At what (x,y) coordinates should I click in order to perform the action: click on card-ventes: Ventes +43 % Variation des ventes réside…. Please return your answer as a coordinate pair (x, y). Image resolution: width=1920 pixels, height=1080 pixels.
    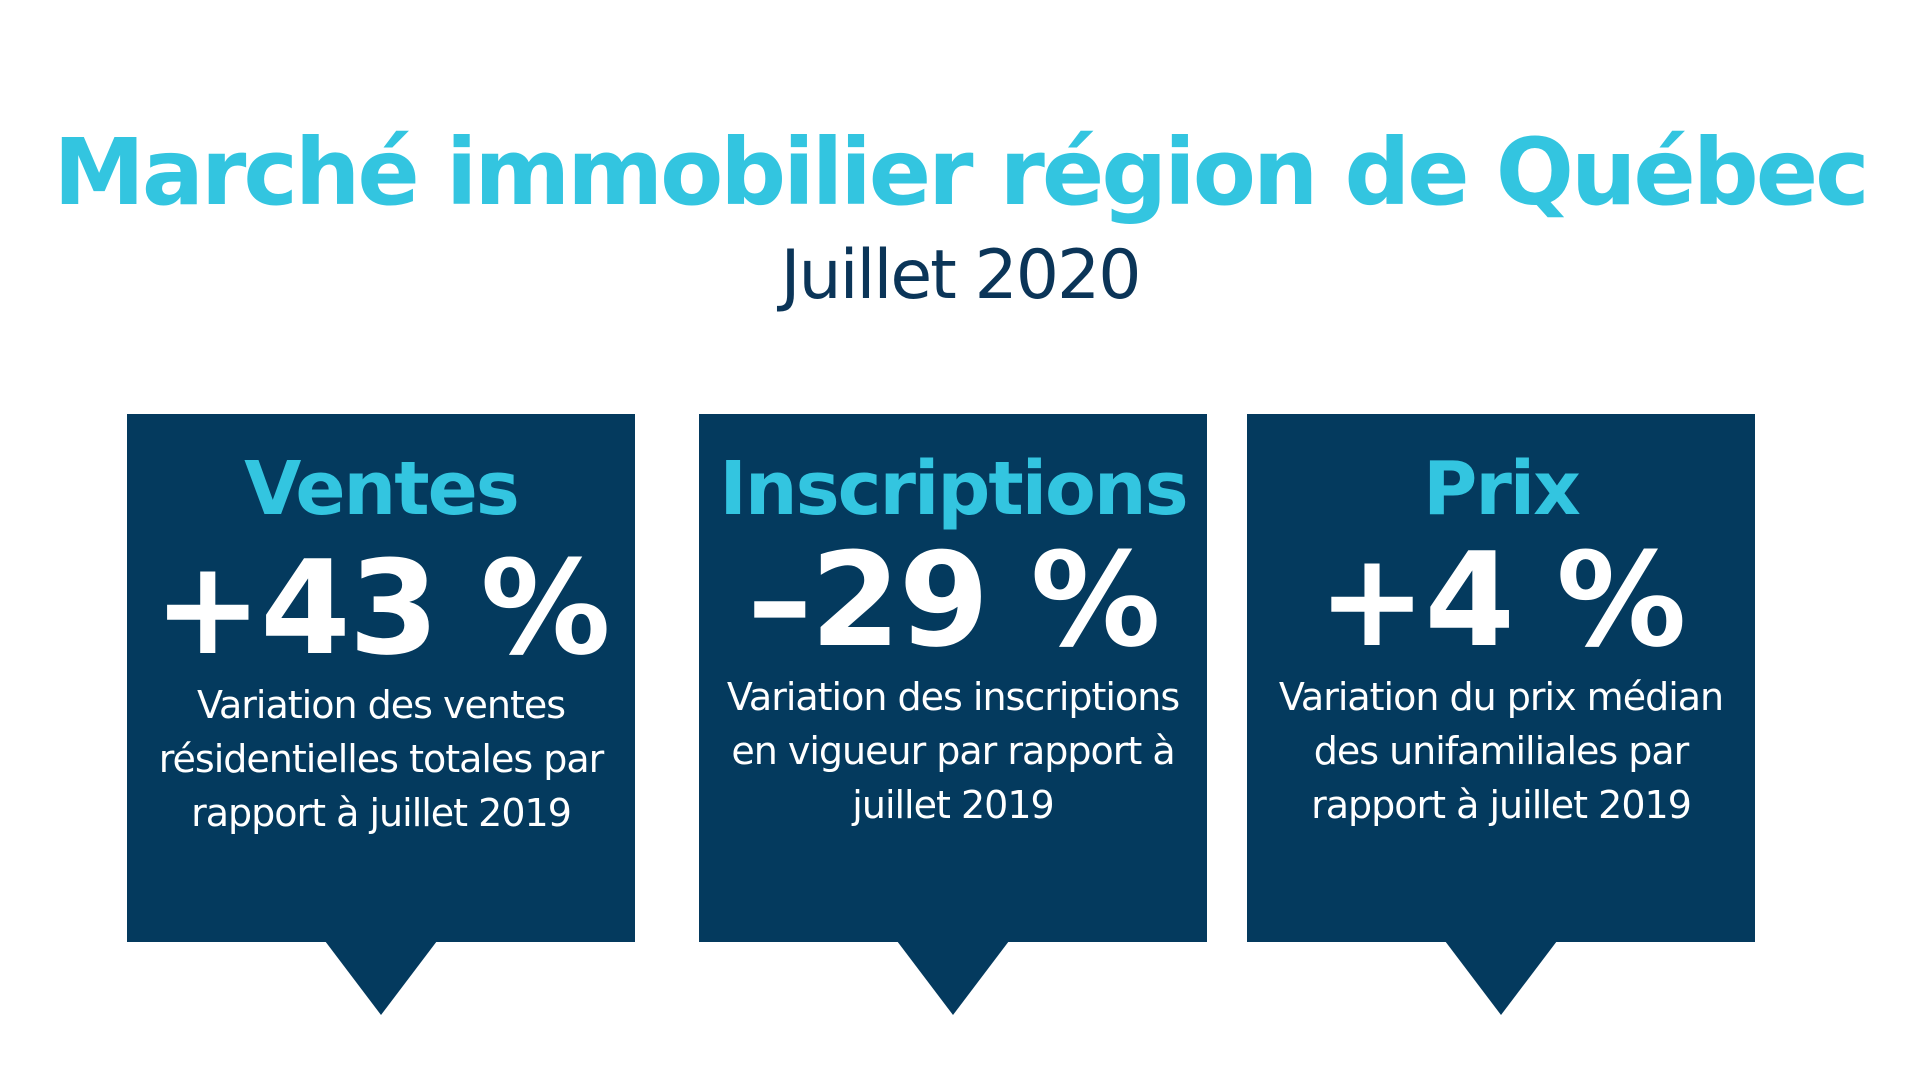
    Looking at the image, I should click on (381, 714).